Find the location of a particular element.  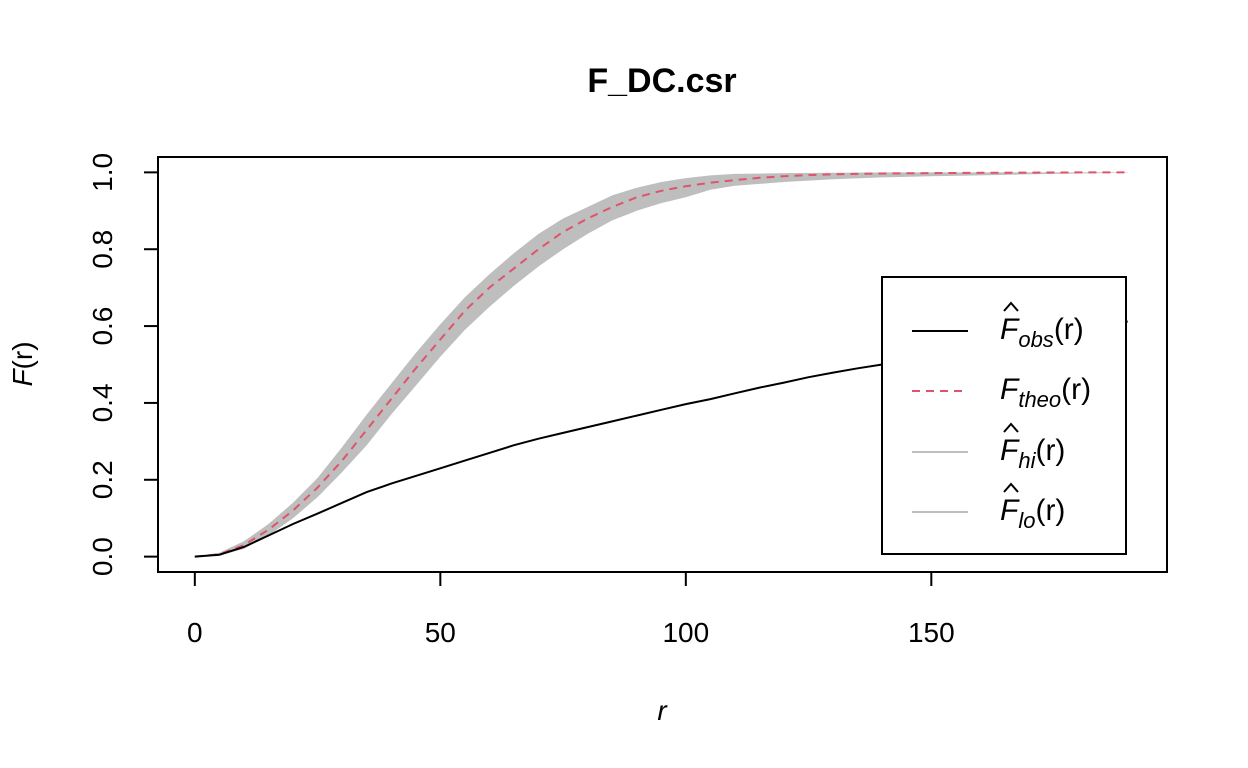

legend-label-sub: lo is located at coordinates (1026, 520).